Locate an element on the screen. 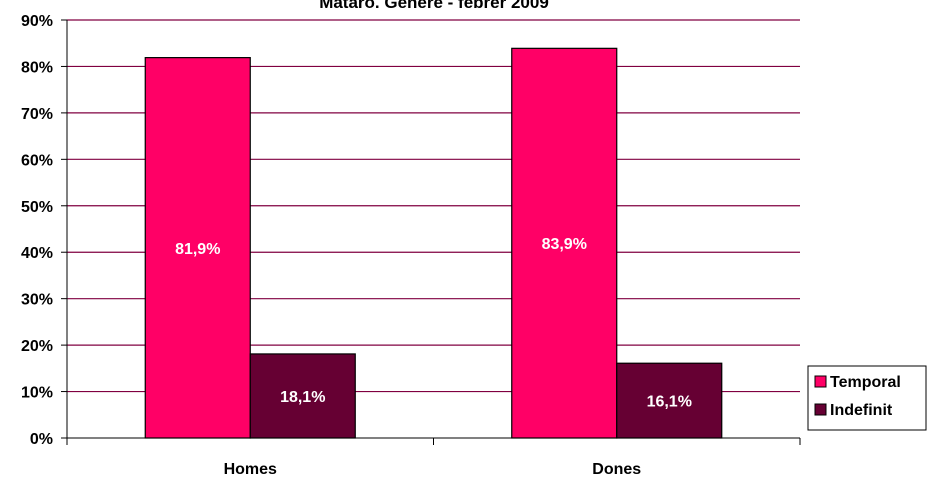 The width and height of the screenshot is (928, 479). legend-swatch-indefinit is located at coordinates (820, 409).